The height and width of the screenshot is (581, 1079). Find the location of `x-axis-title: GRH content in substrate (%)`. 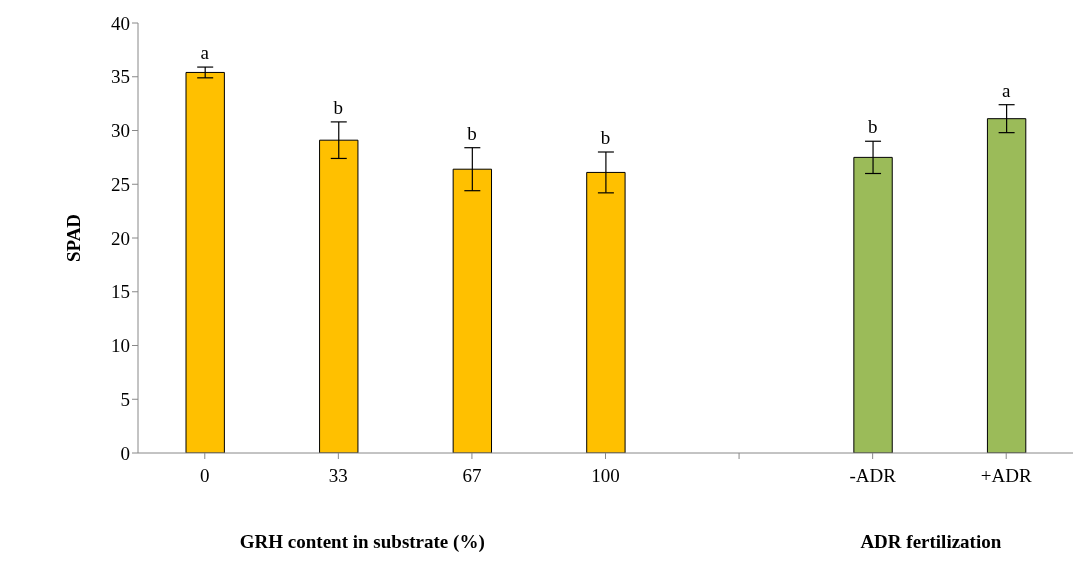

x-axis-title: GRH content in substrate (%) is located at coordinates (362, 542).